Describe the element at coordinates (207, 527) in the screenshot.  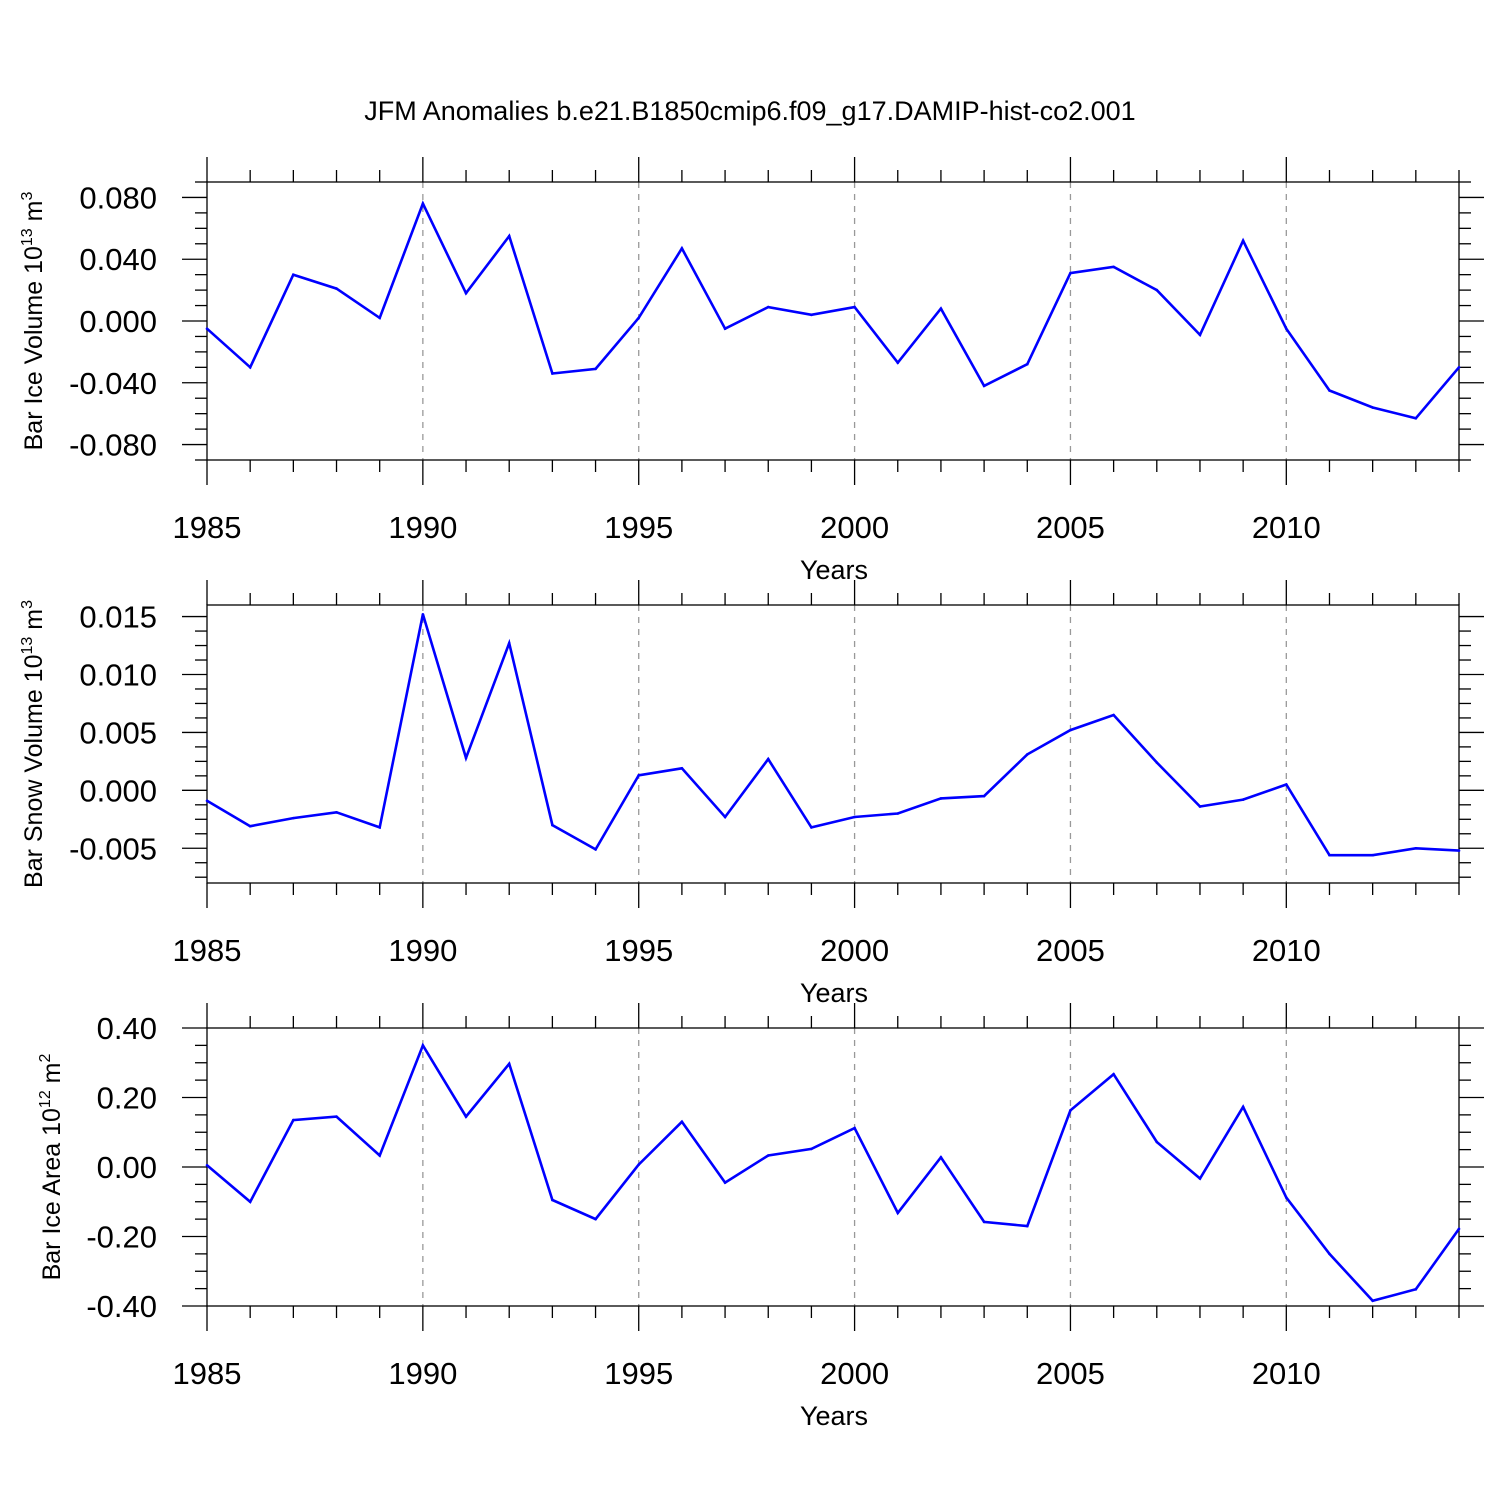
I see `x-tick-label: 1985` at that location.